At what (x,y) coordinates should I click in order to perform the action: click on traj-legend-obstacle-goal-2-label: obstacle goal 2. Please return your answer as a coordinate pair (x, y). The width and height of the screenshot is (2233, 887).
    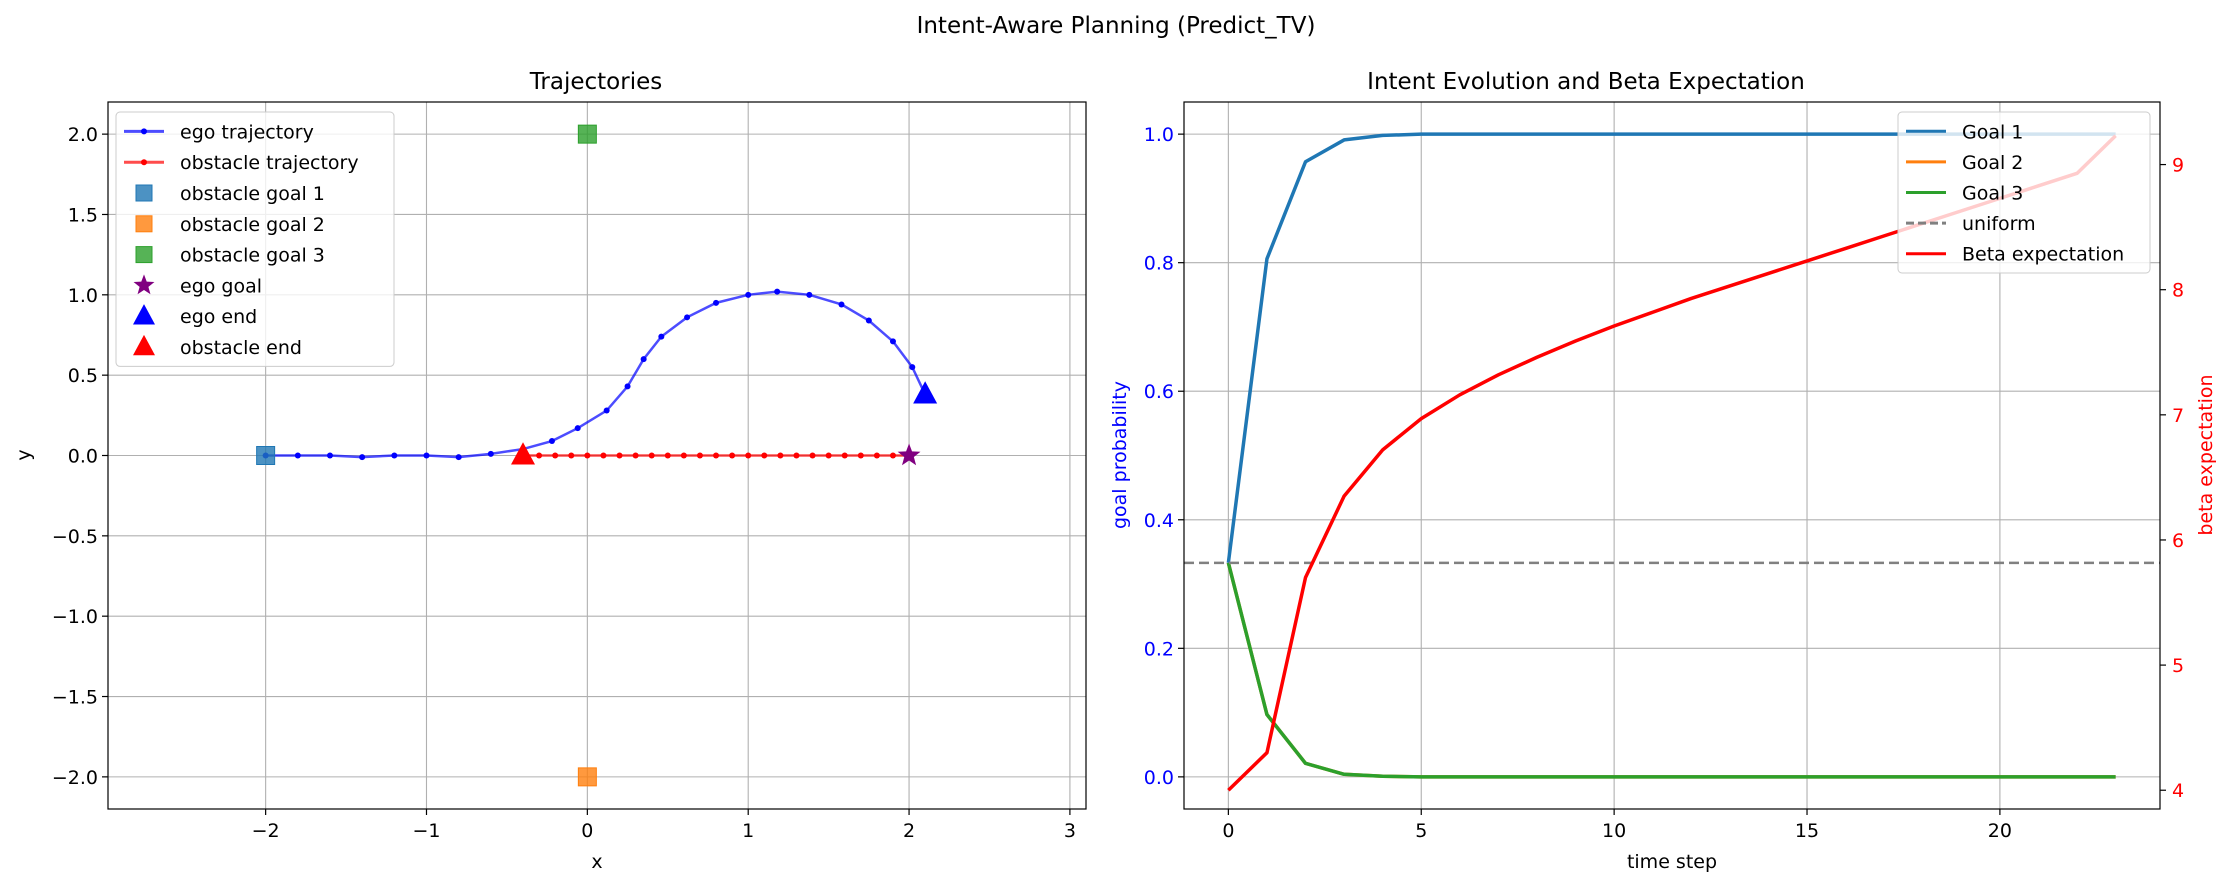
    Looking at the image, I should click on (252, 225).